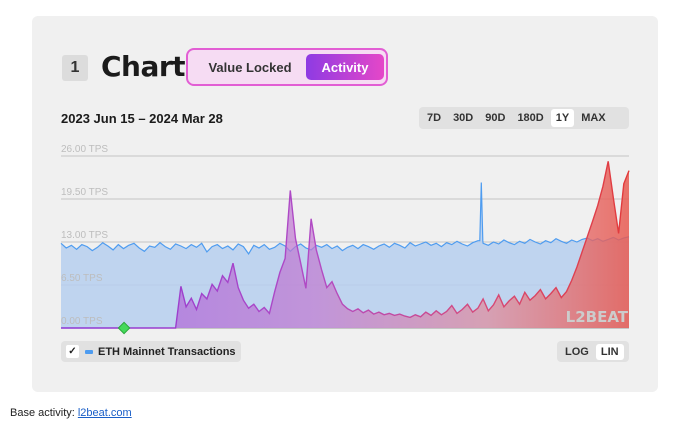 The height and width of the screenshot is (431, 685). I want to click on legend-checkbox: ✓, so click(72, 351).